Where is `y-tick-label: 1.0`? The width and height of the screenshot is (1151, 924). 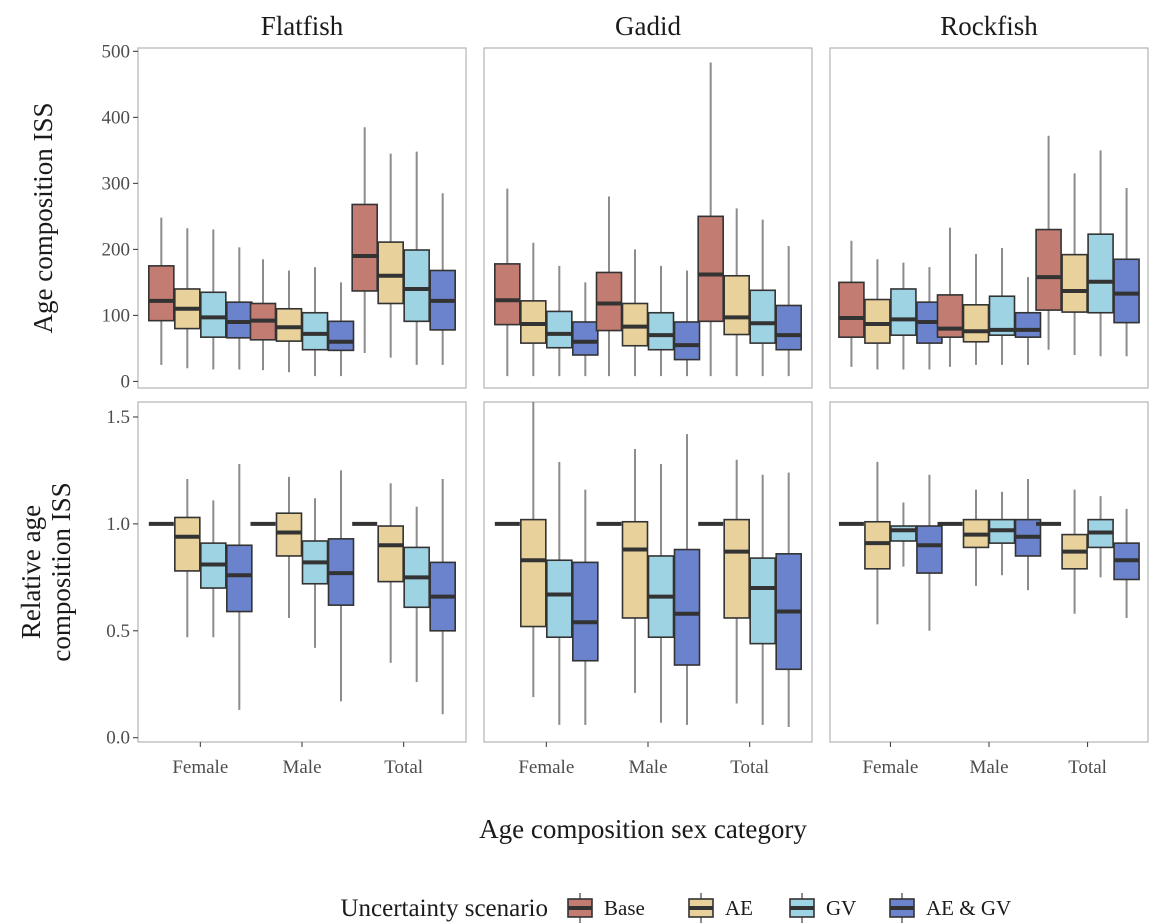 y-tick-label: 1.0 is located at coordinates (118, 524).